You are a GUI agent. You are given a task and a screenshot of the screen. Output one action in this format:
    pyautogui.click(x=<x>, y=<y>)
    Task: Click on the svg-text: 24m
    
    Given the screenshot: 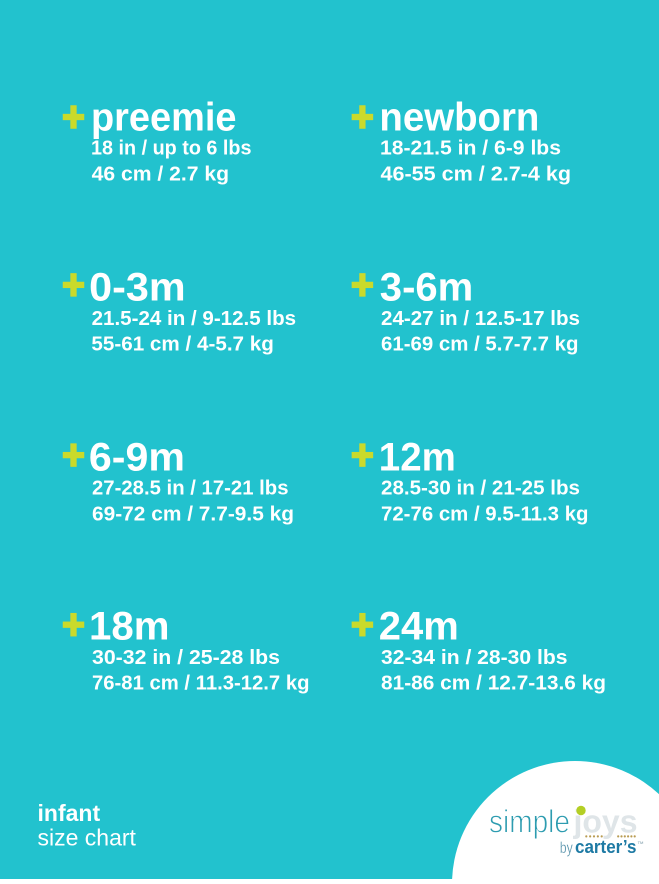 What is the action you would take?
    pyautogui.click(x=419, y=627)
    